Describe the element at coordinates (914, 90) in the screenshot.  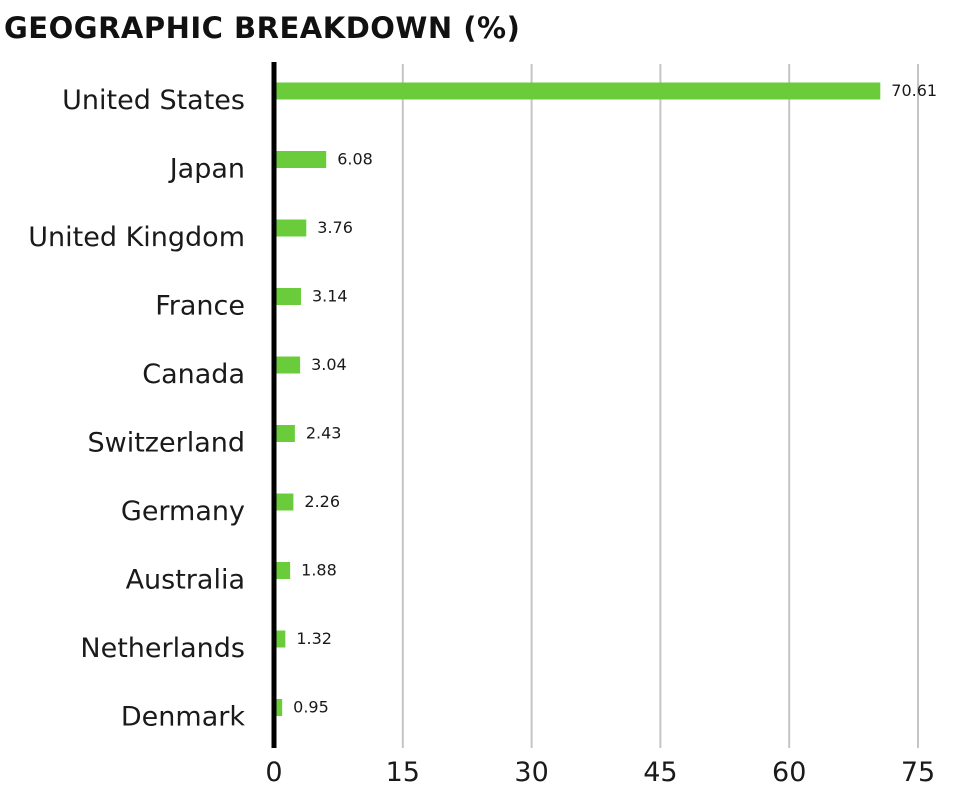
I see `value-label: 70.61` at that location.